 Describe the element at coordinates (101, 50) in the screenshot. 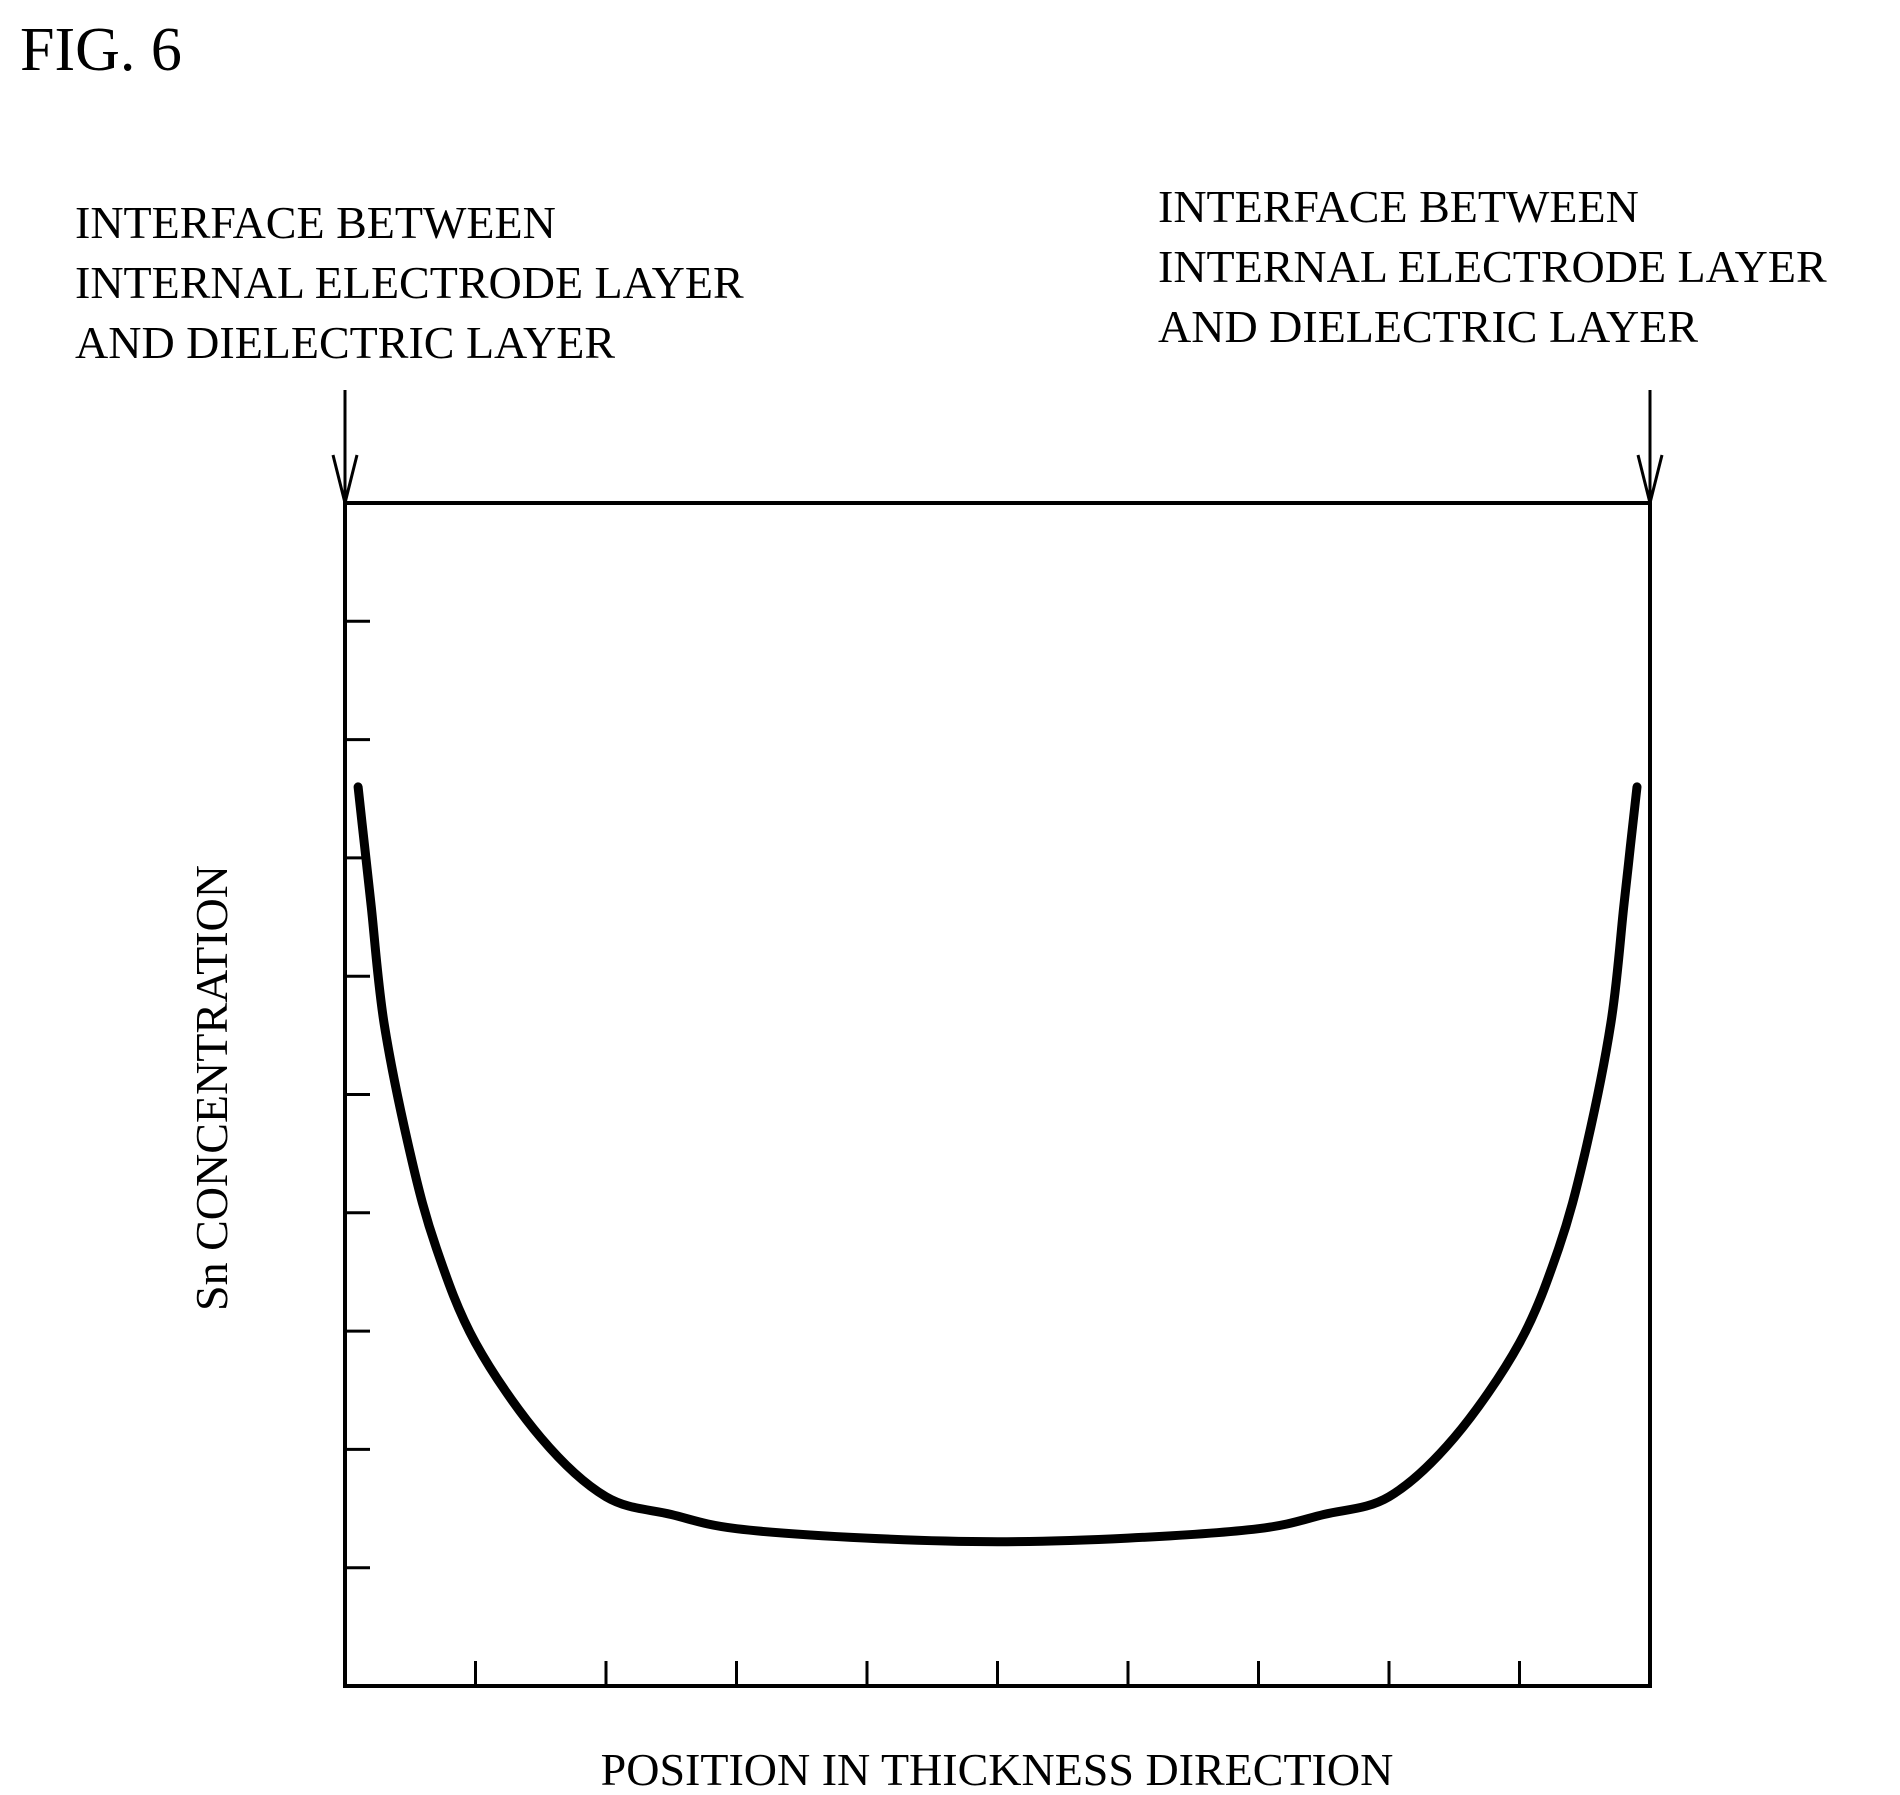

I see `figure-label: FIG. 6` at that location.